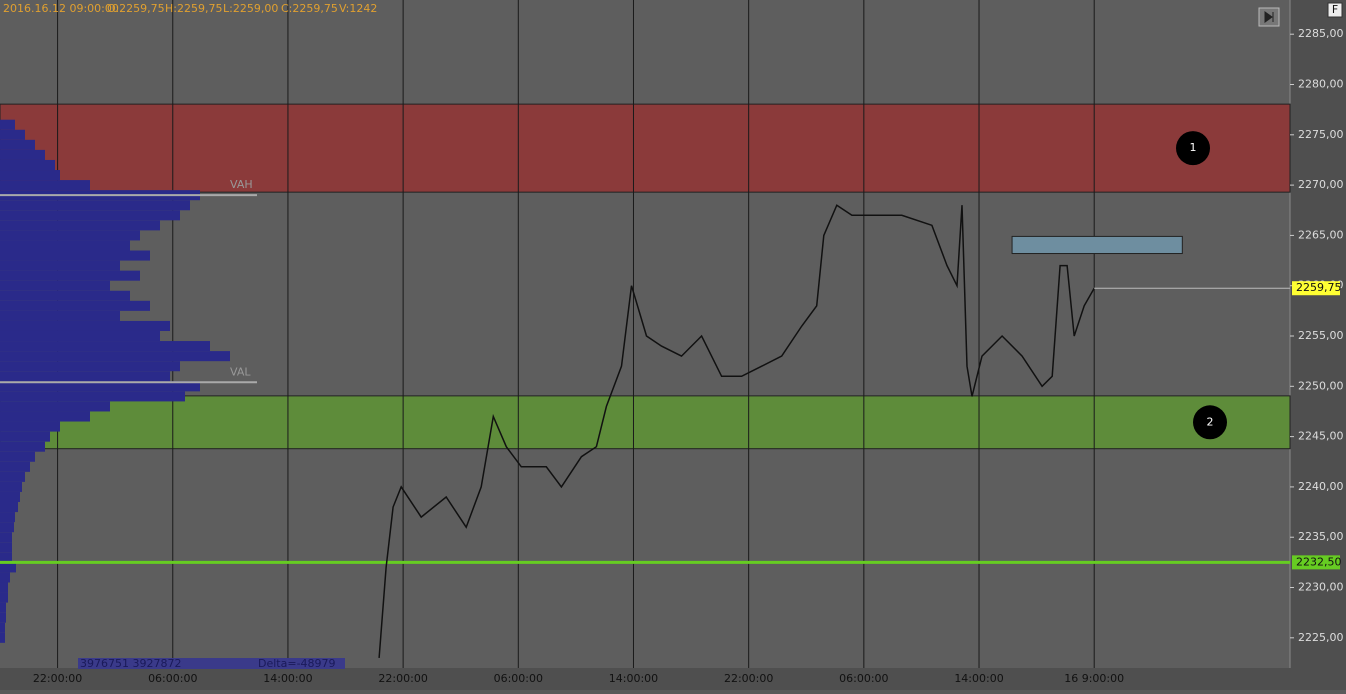 The image size is (1346, 694). What do you see at coordinates (211, 663) in the screenshot?
I see `footer-box` at bounding box center [211, 663].